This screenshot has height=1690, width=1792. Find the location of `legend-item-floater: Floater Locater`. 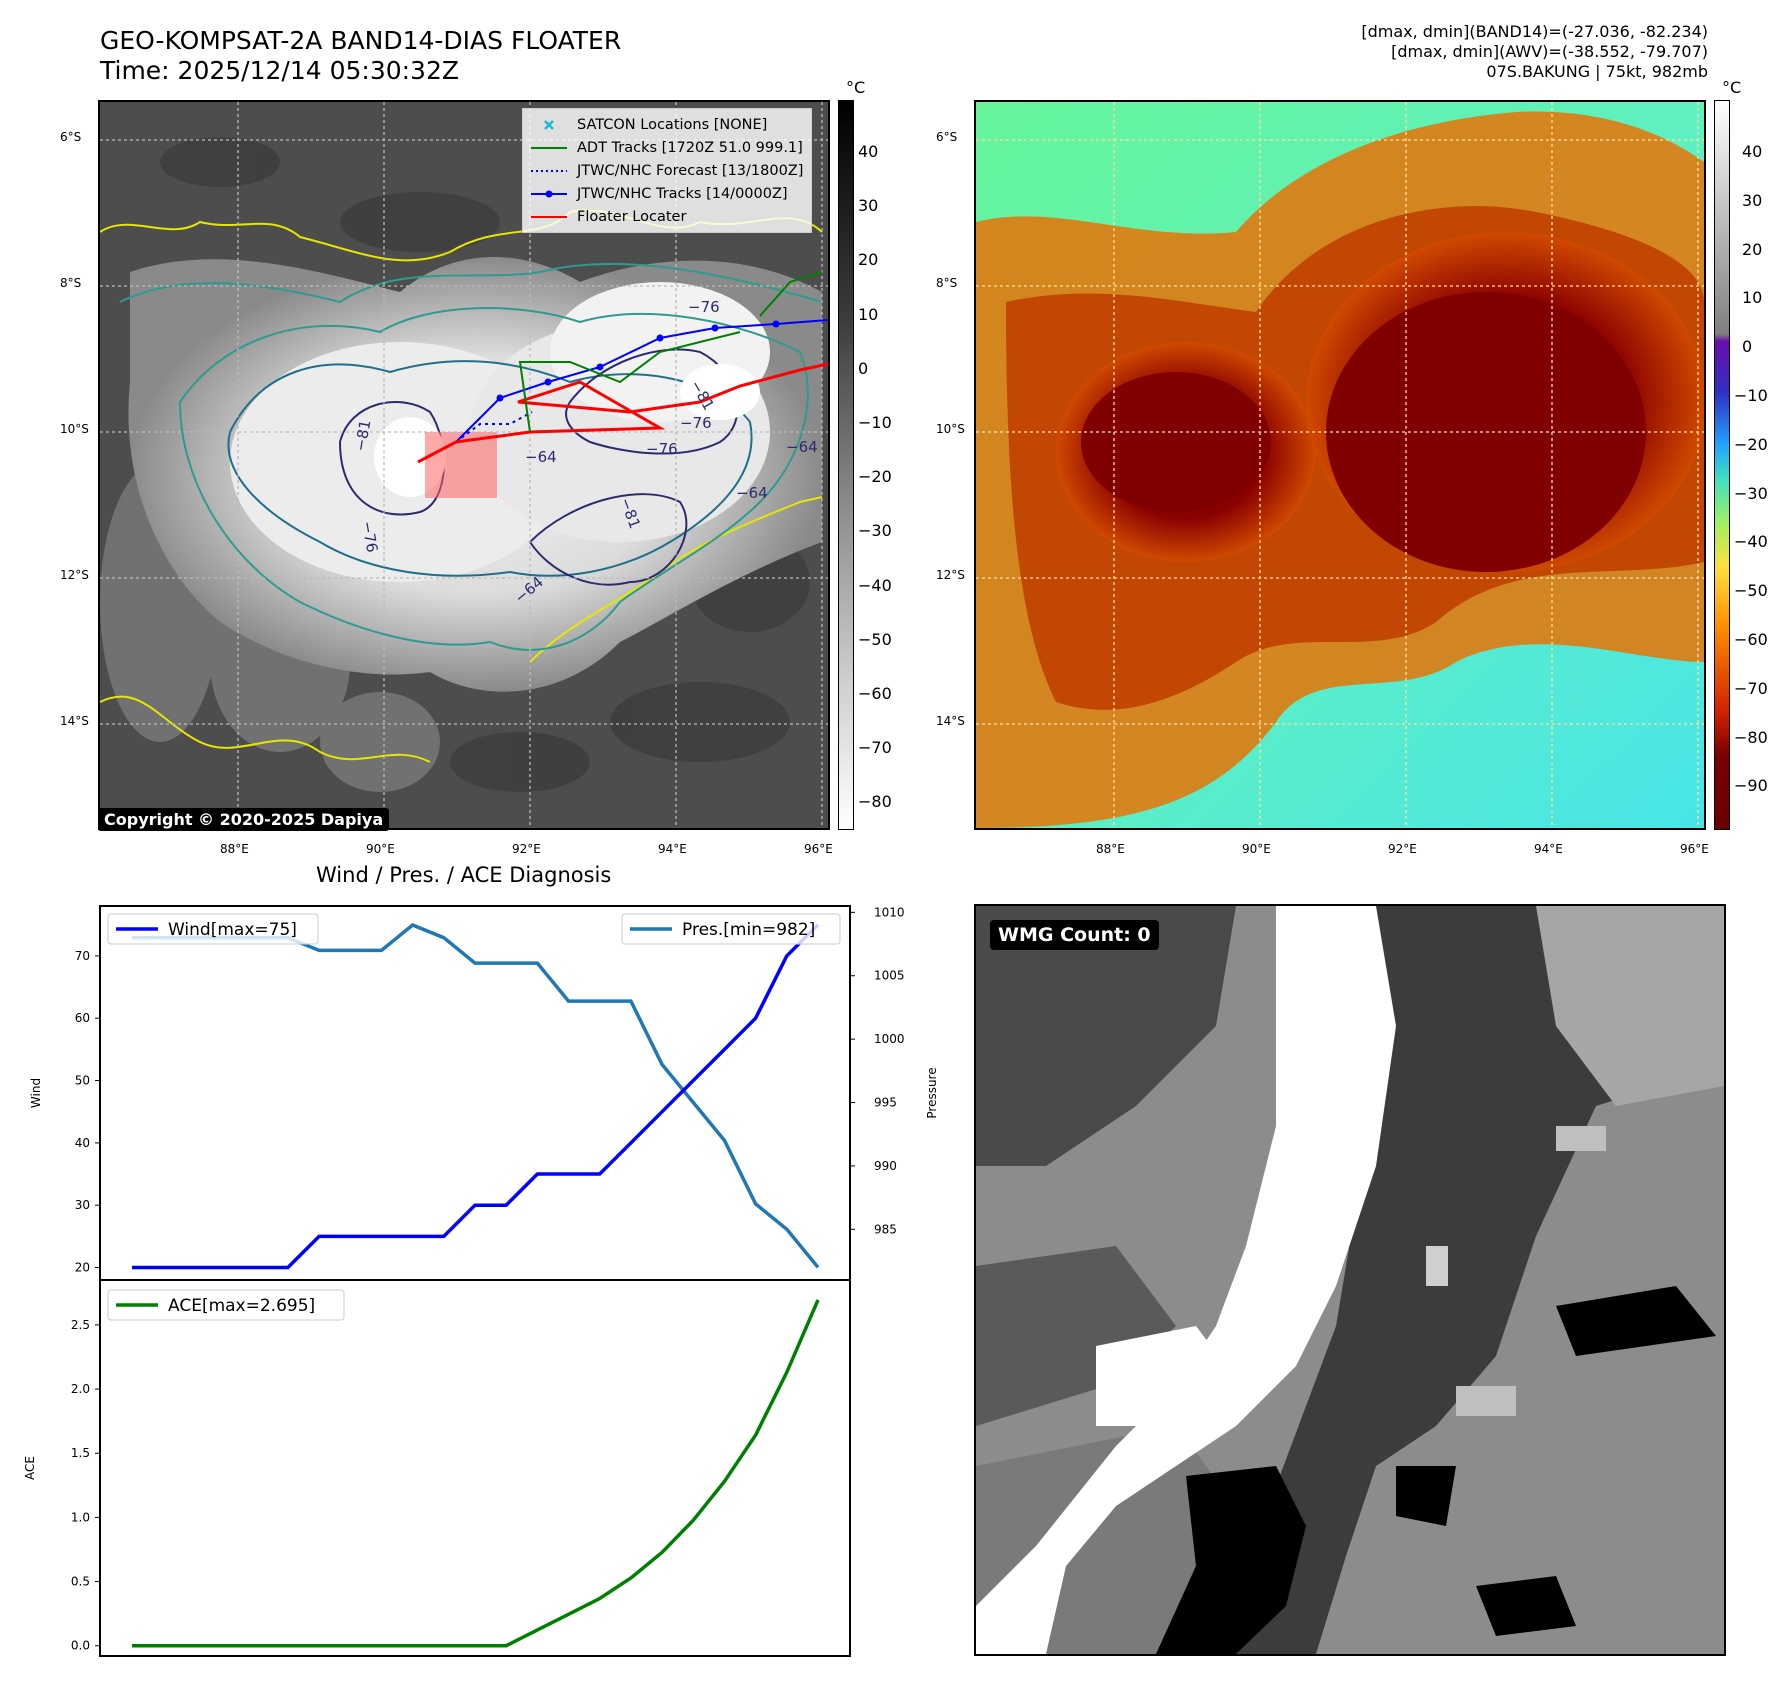

legend-item-floater: Floater Locater is located at coordinates (667, 216).